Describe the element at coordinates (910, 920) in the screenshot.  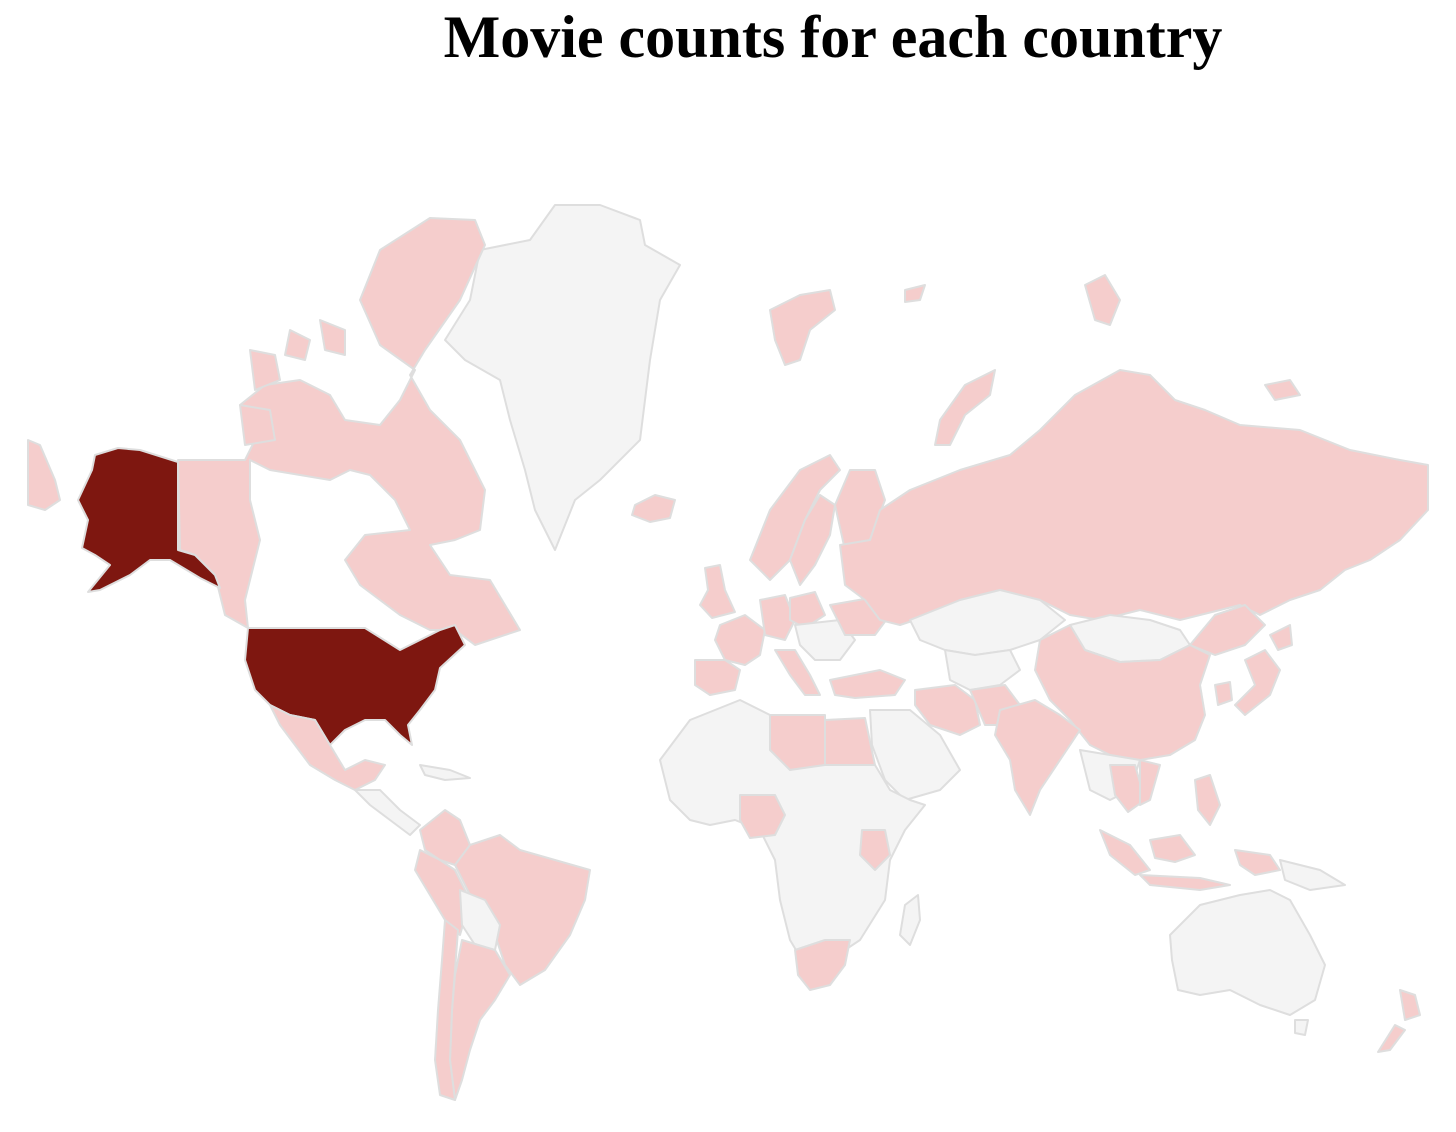
I see `country-madagascar` at that location.